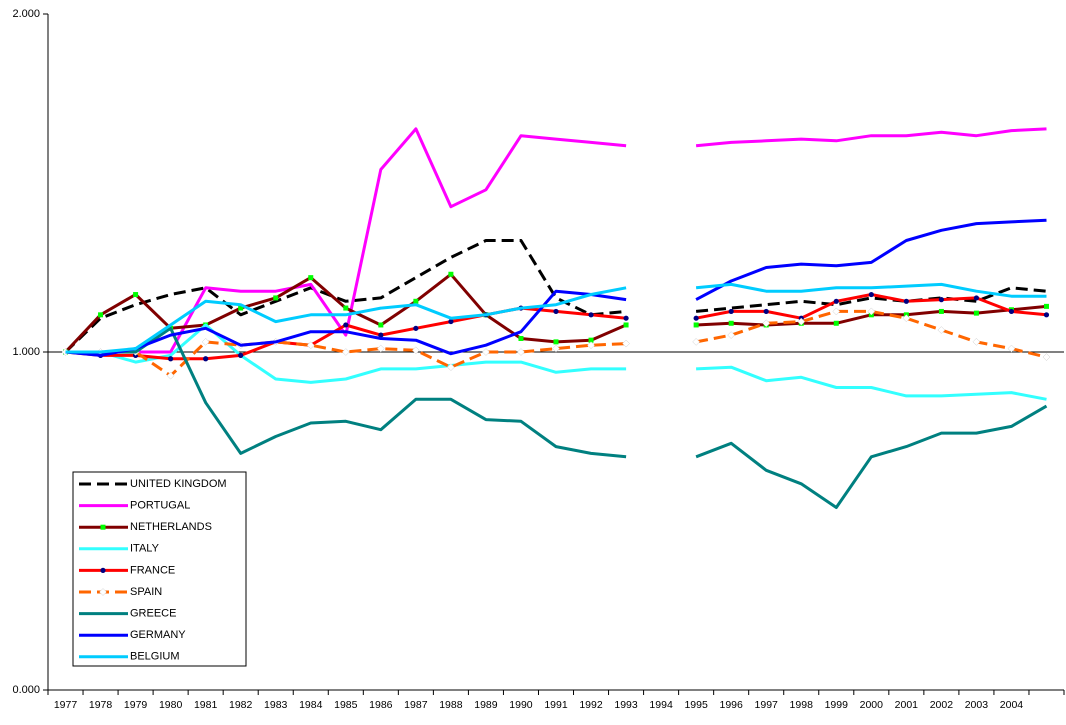 The height and width of the screenshot is (725, 1066). I want to click on legend-label: GREECE, so click(153, 614).